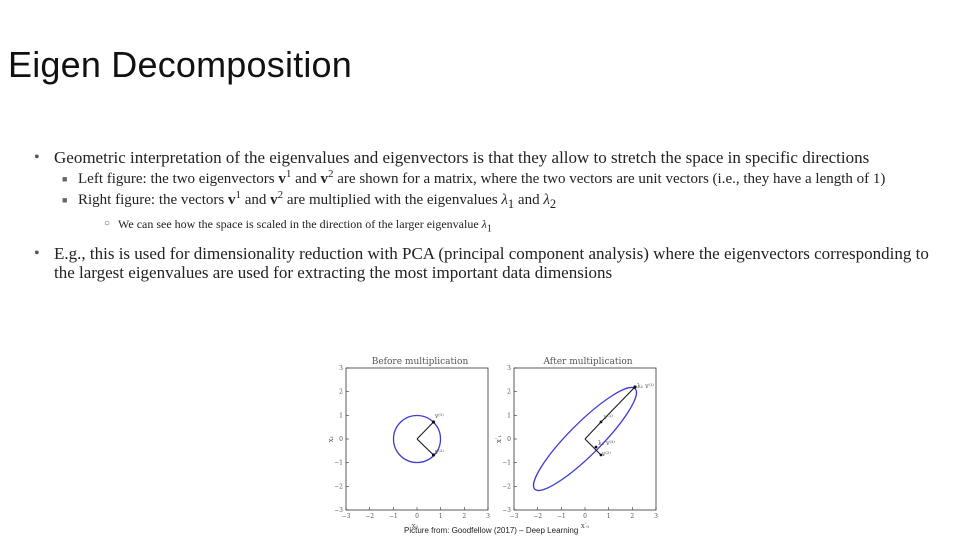 The width and height of the screenshot is (960, 540). I want to click on left-y-tick-label: 1, so click(341, 415).